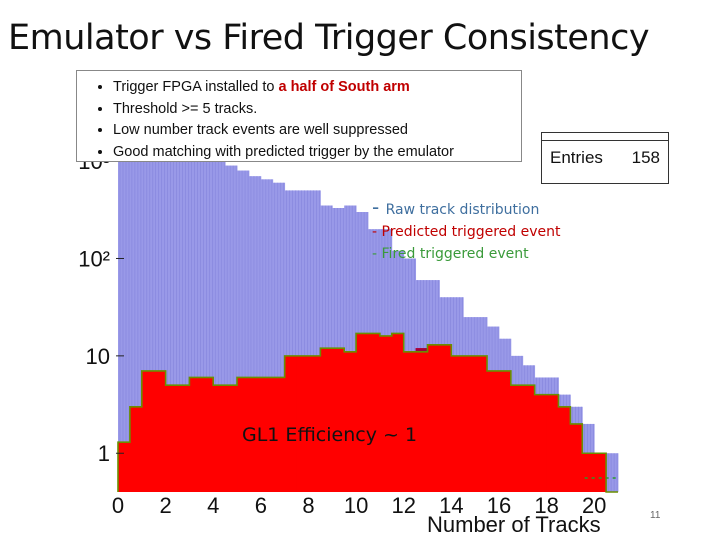 The width and height of the screenshot is (720, 540). What do you see at coordinates (185, 108) in the screenshot?
I see `bullet-text: Threshold >= 5 tracks.` at bounding box center [185, 108].